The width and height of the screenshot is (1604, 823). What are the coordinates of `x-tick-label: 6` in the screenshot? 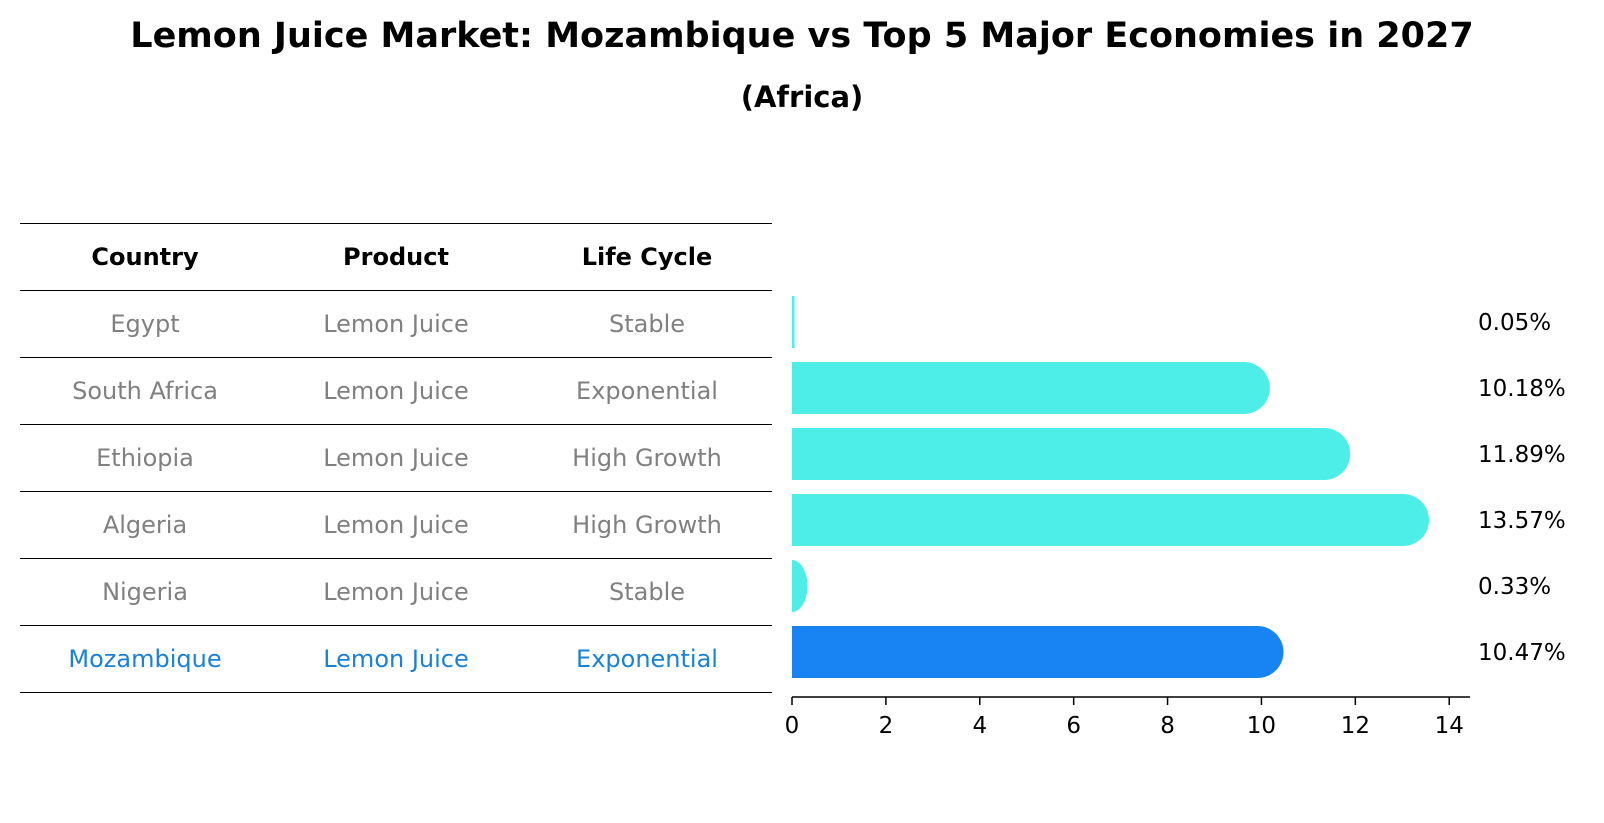 It's located at (1073, 726).